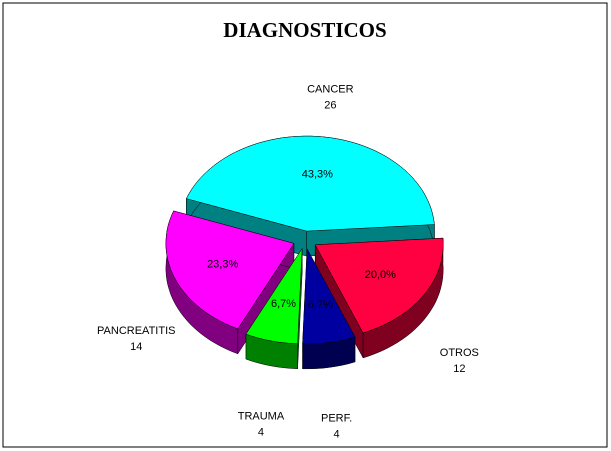  I want to click on category-label: CANCER, so click(330, 89).